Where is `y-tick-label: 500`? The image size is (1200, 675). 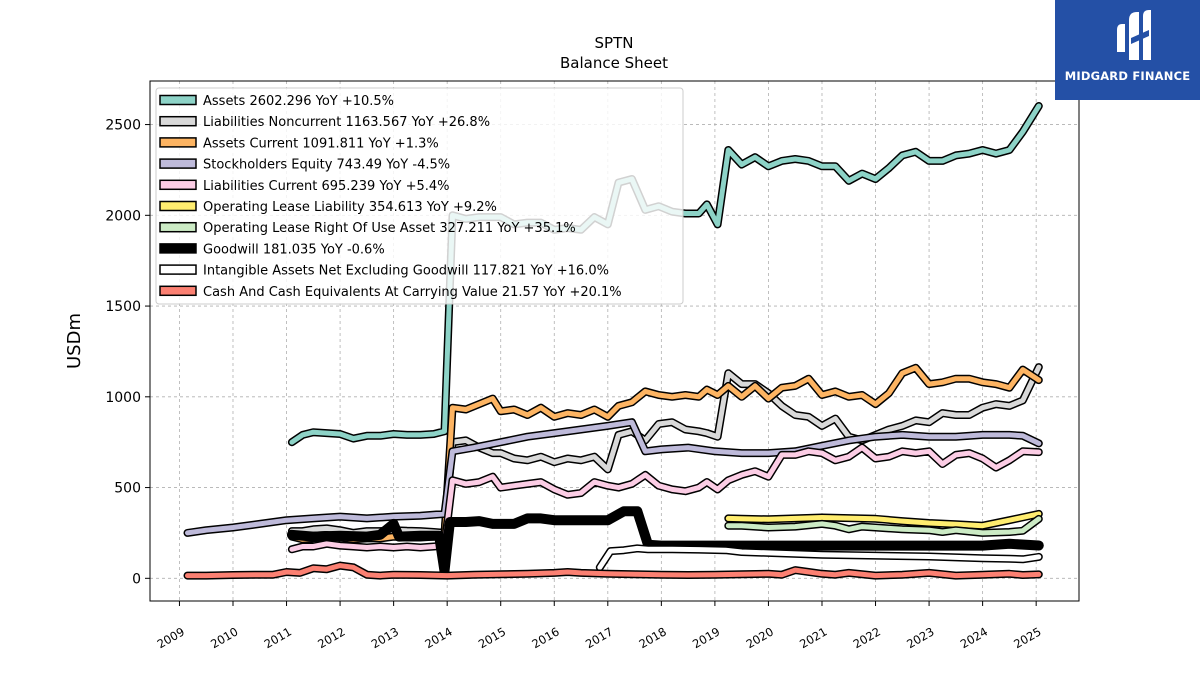 y-tick-label: 500 is located at coordinates (127, 489).